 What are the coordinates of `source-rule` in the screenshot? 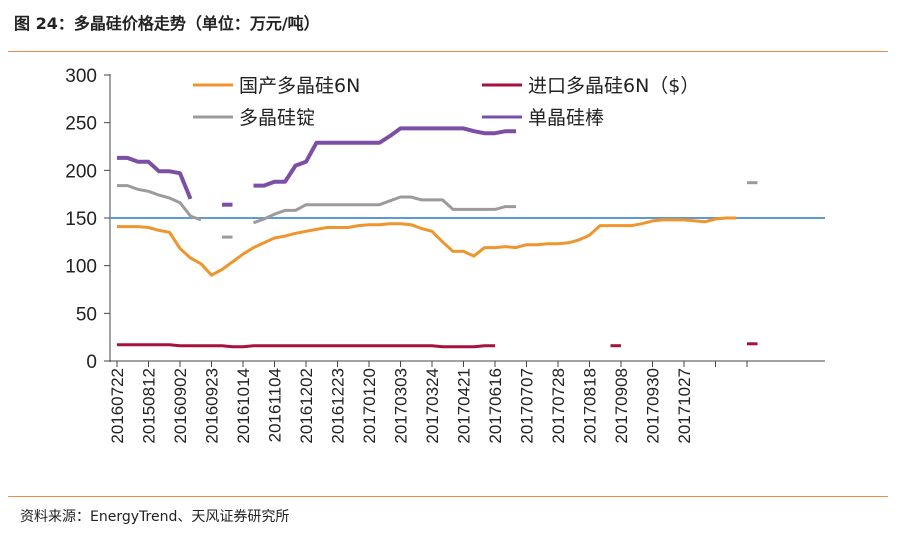 It's located at (448, 496).